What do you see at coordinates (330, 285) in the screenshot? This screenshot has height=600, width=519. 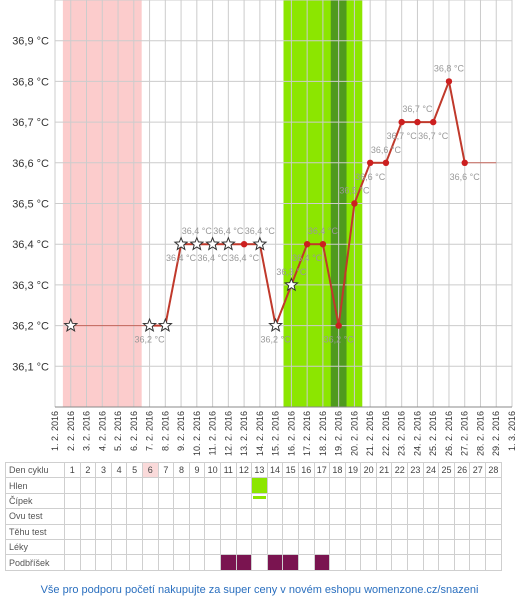 I see `series-line` at bounding box center [330, 285].